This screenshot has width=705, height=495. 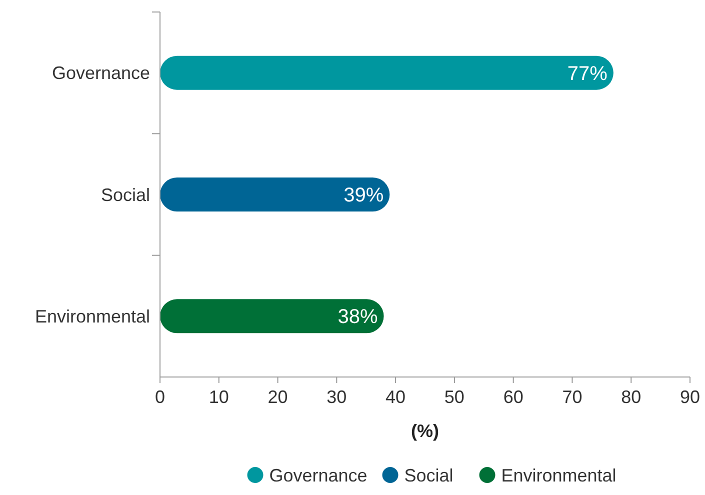 I want to click on x-tick-label: 10, so click(x=218, y=397).